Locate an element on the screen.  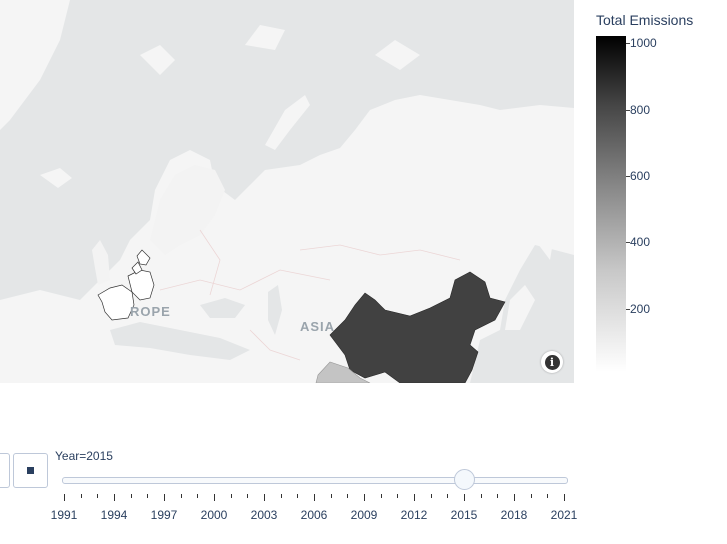
play-button is located at coordinates (5, 470).